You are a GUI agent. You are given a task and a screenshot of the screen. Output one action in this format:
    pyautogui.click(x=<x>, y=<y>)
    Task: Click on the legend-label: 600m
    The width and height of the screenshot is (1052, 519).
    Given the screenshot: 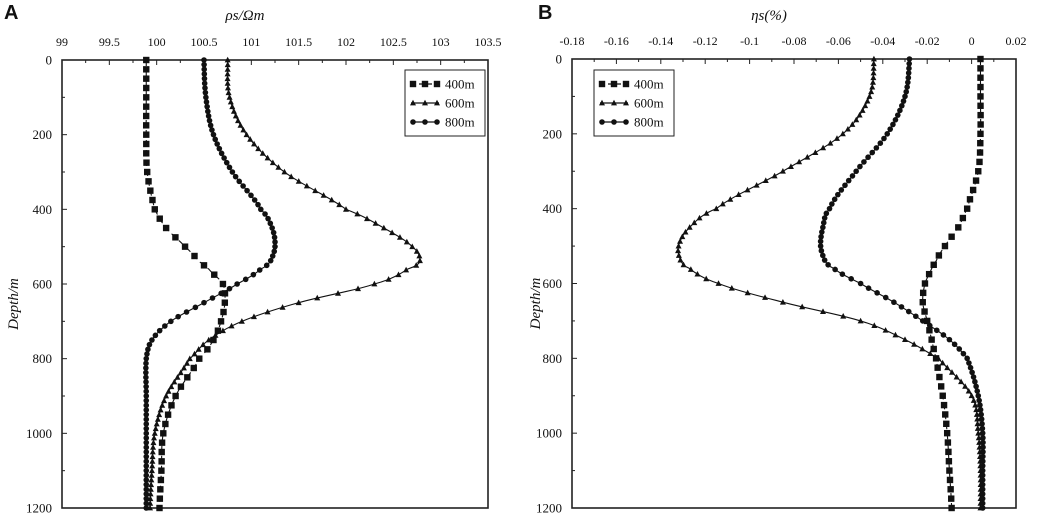 What is the action you would take?
    pyautogui.click(x=649, y=103)
    